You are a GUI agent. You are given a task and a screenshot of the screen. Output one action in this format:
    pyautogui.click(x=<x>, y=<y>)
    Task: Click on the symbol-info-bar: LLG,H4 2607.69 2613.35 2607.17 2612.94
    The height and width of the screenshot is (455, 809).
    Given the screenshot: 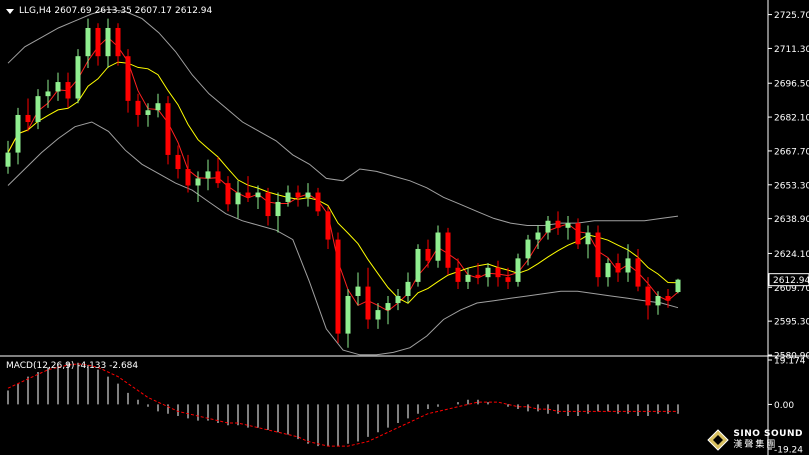 What is the action you would take?
    pyautogui.click(x=109, y=11)
    